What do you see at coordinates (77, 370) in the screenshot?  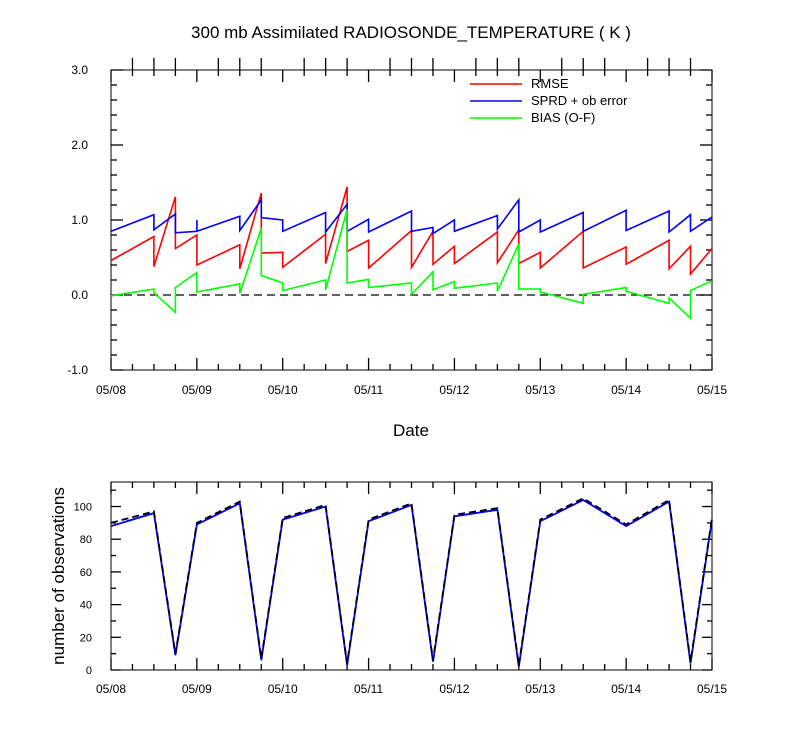 I see `y-tick-label: -1.0` at bounding box center [77, 370].